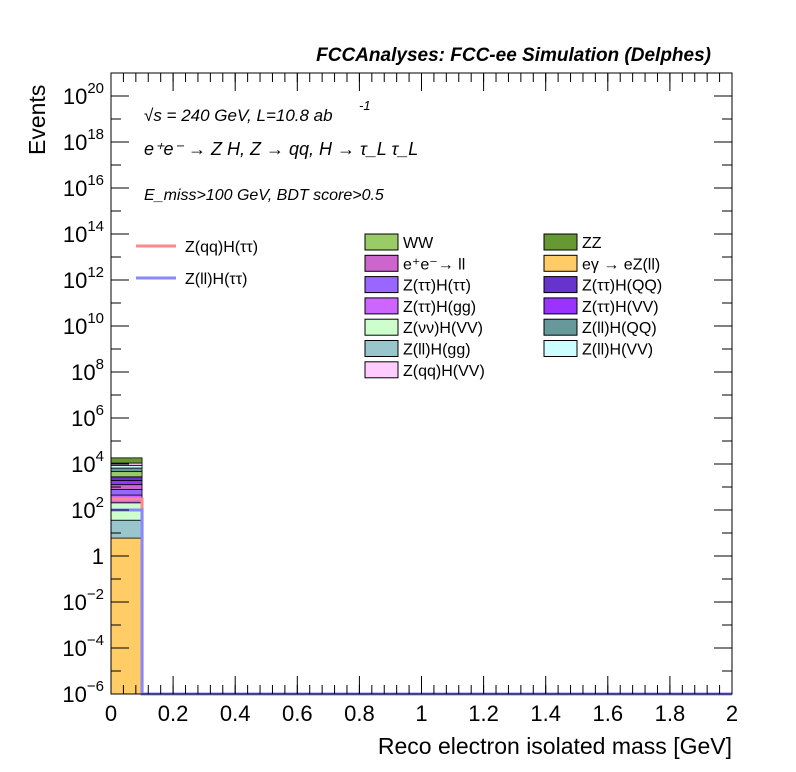  Describe the element at coordinates (87, 370) in the screenshot. I see `y-tick-label: 10⁸` at that location.